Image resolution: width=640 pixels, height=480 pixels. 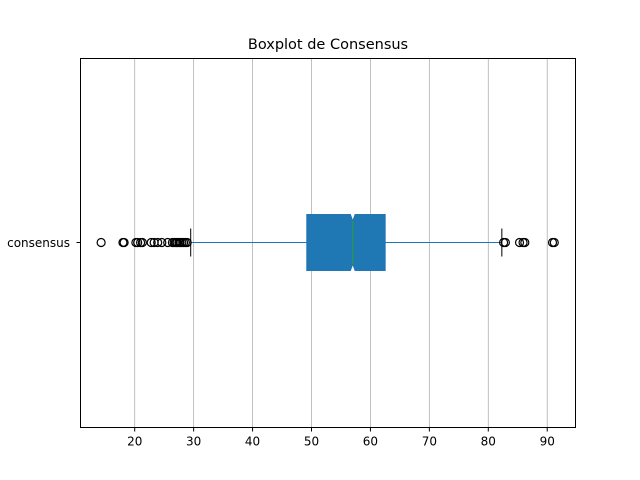 What do you see at coordinates (328, 45) in the screenshot?
I see `chart-title: Boxplot de Consensus` at bounding box center [328, 45].